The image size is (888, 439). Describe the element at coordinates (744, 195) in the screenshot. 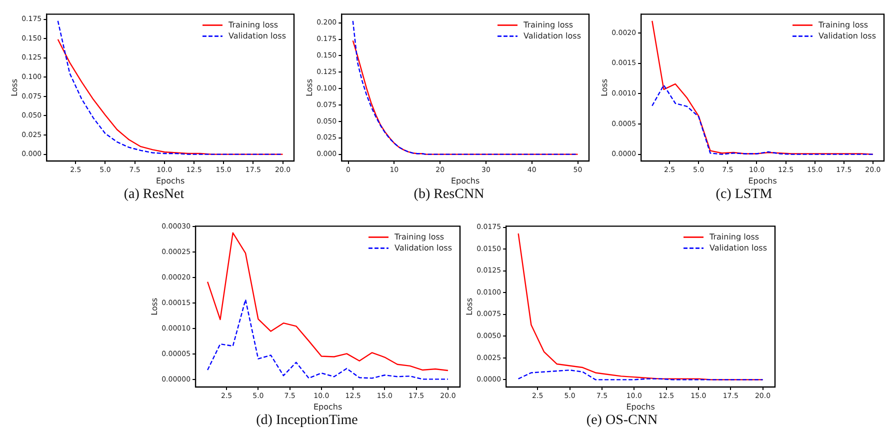

I see `text: (c) LSTM` at that location.